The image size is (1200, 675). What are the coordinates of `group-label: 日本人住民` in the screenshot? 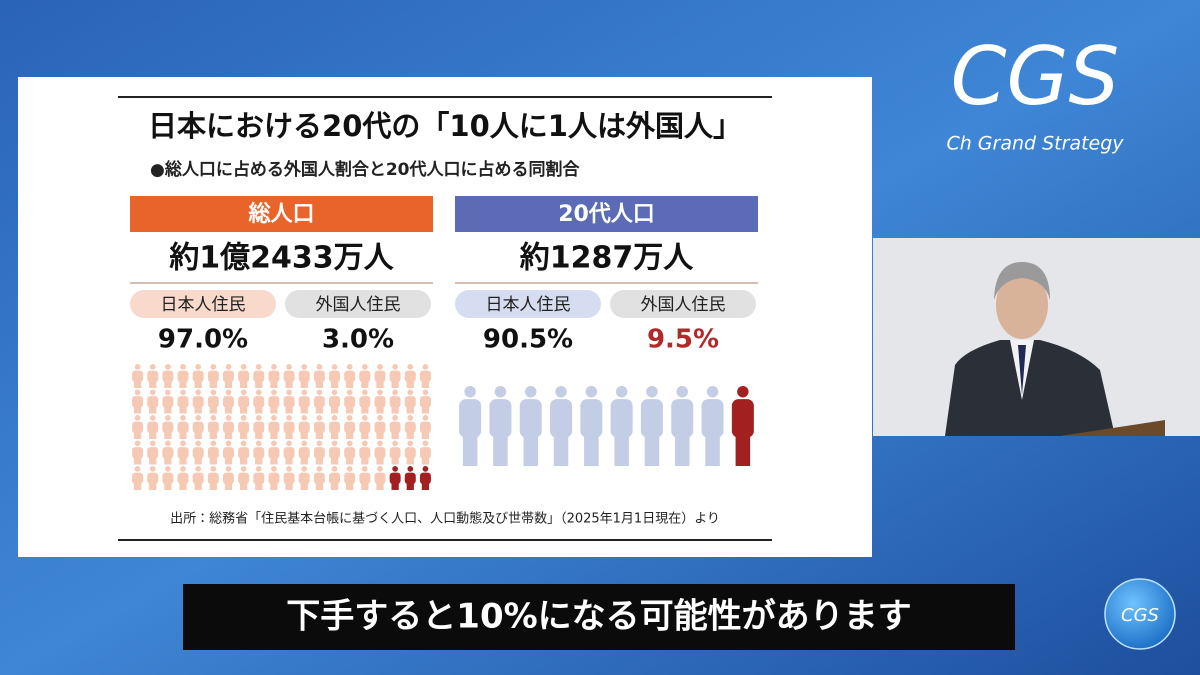 It's located at (203, 305).